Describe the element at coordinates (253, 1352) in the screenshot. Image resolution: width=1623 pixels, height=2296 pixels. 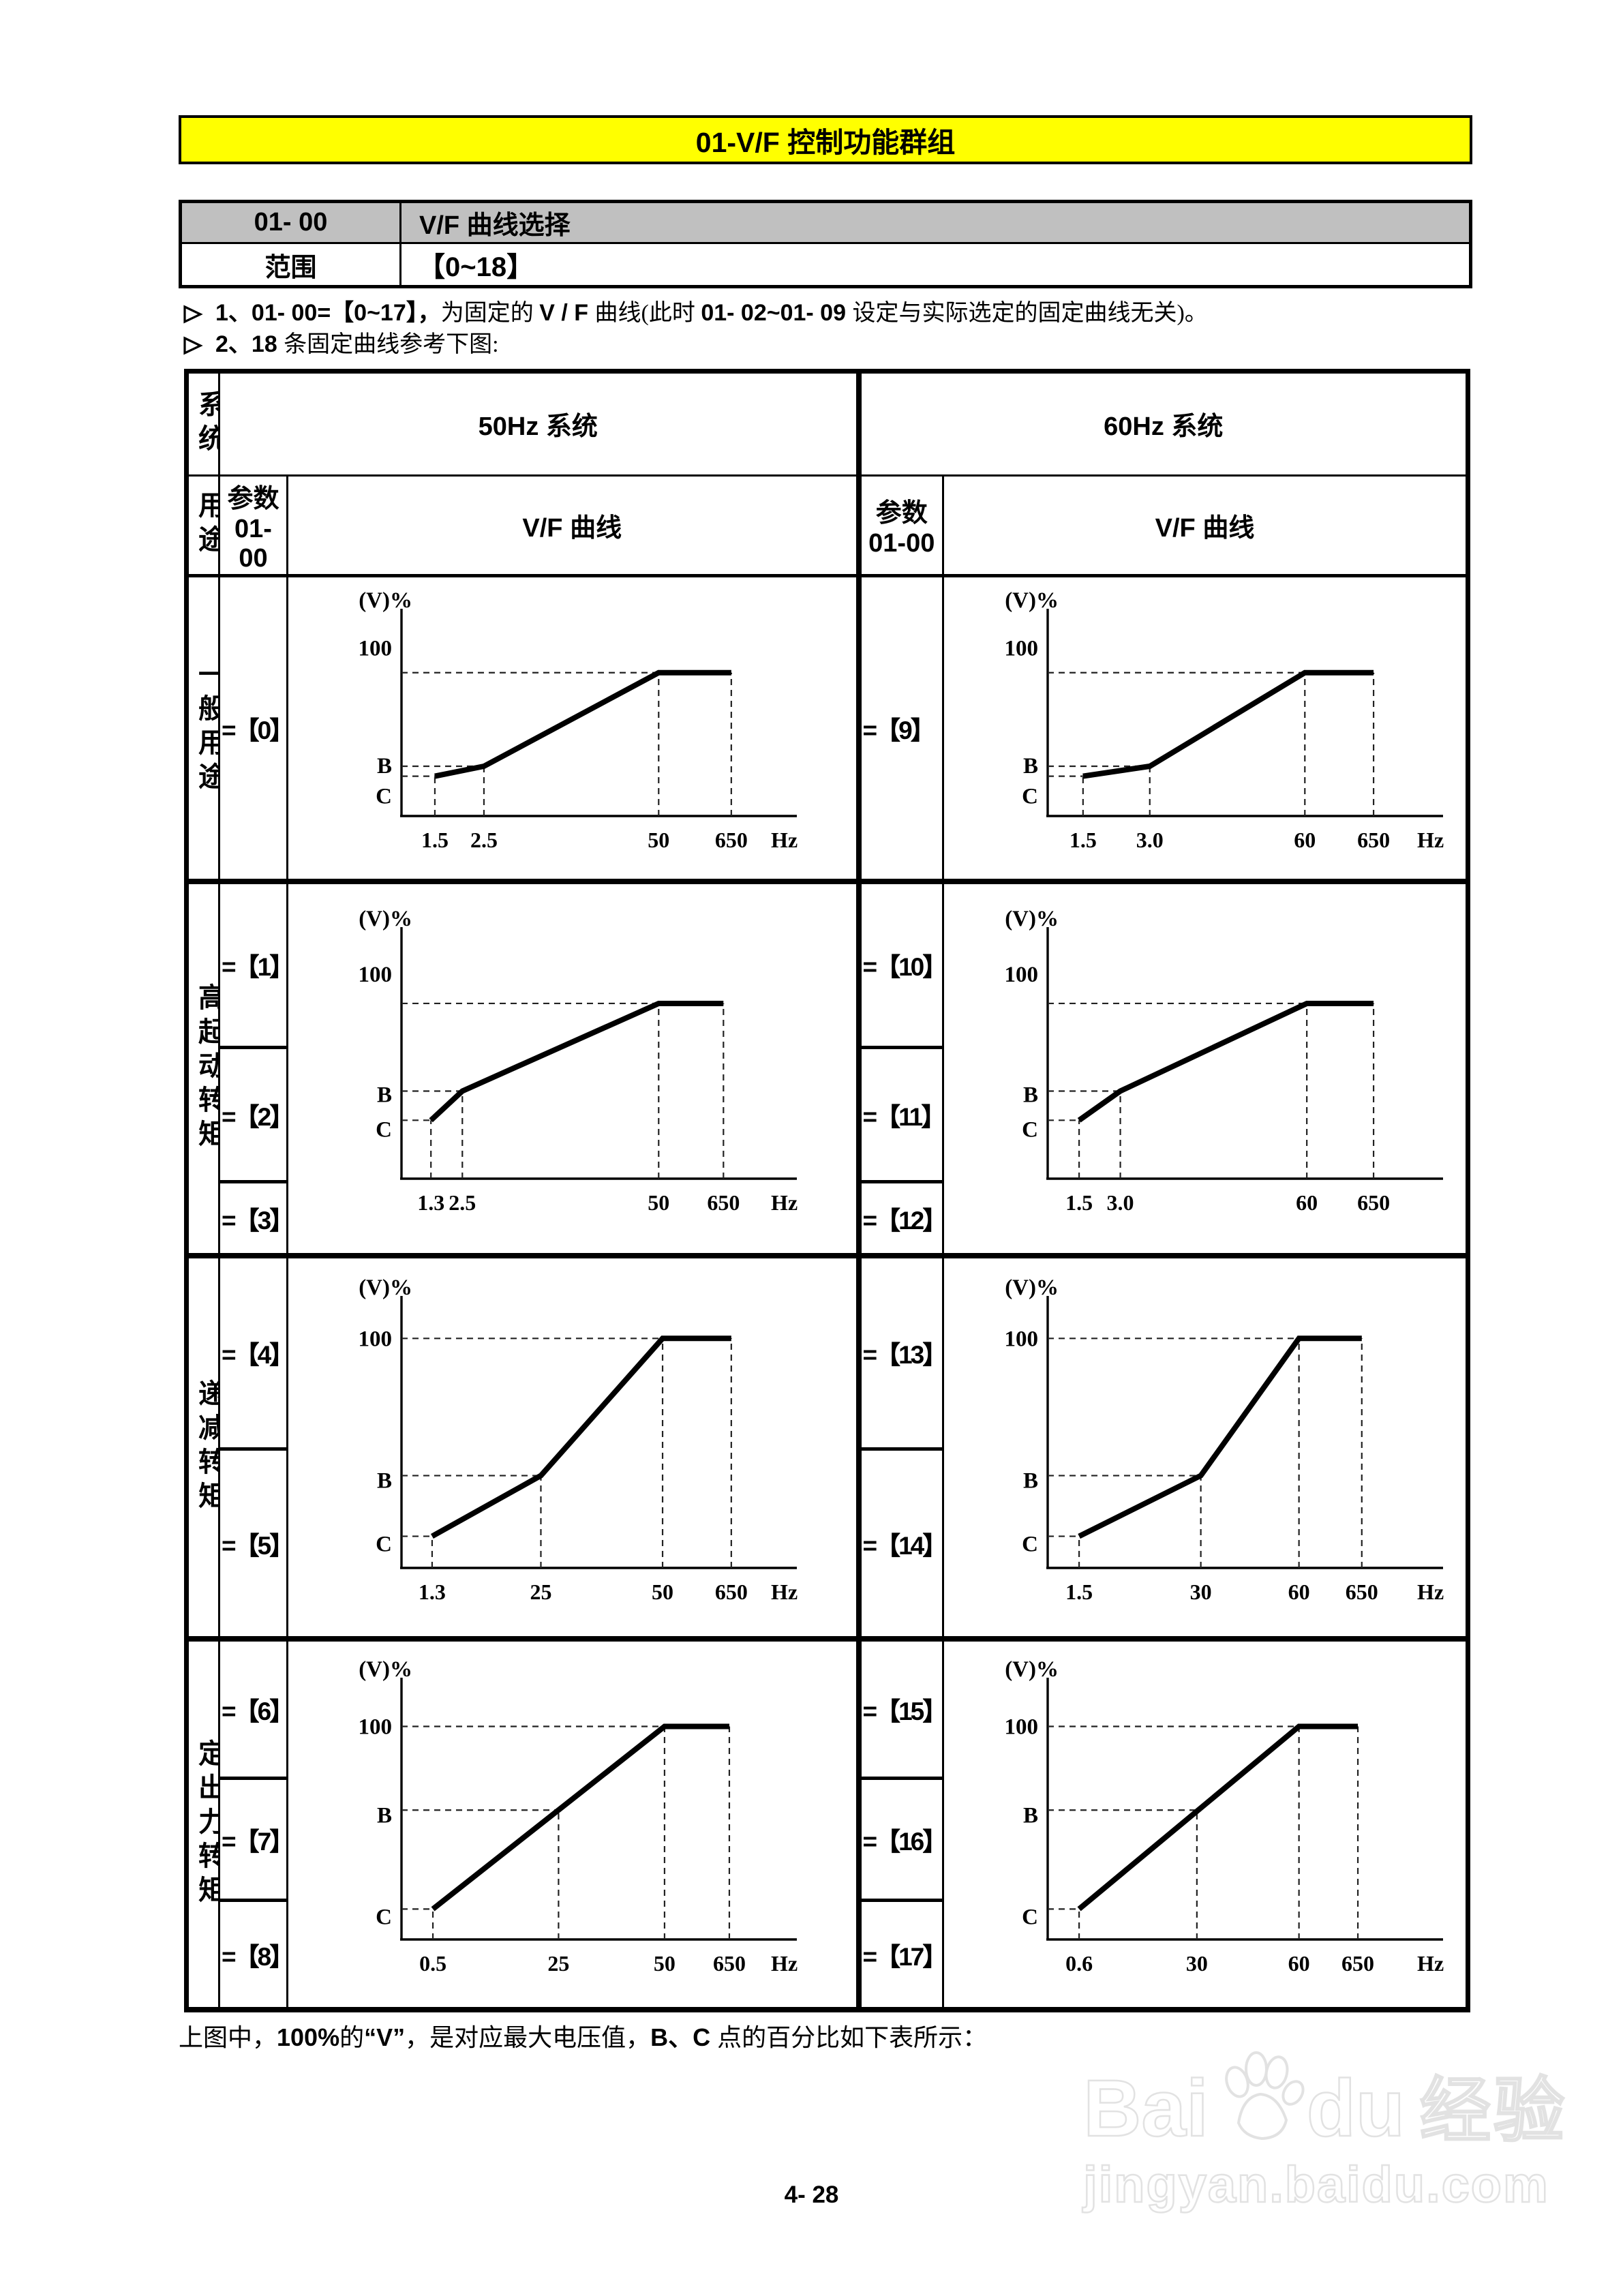
I see `param-value-cell: =【4】` at that location.